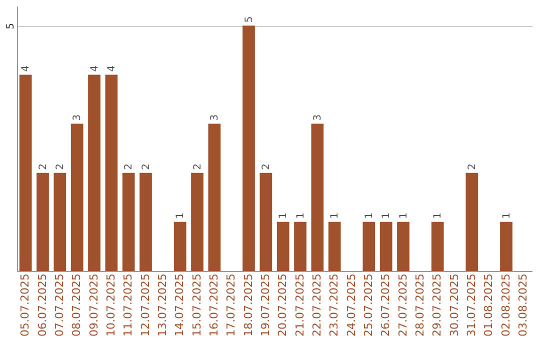 The image size is (540, 340). Describe the element at coordinates (59, 305) in the screenshot. I see `x-tick-label: 07.07.2025` at that location.